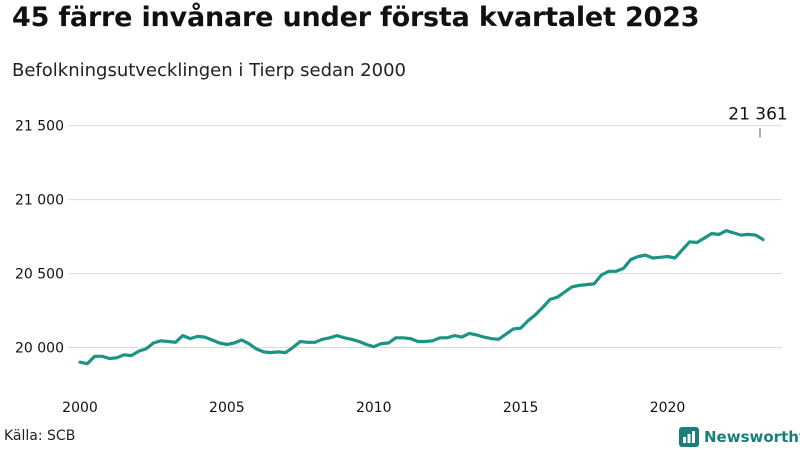 Image resolution: width=800 pixels, height=450 pixels. Describe the element at coordinates (80, 408) in the screenshot. I see `x-tick-label: 2000` at that location.